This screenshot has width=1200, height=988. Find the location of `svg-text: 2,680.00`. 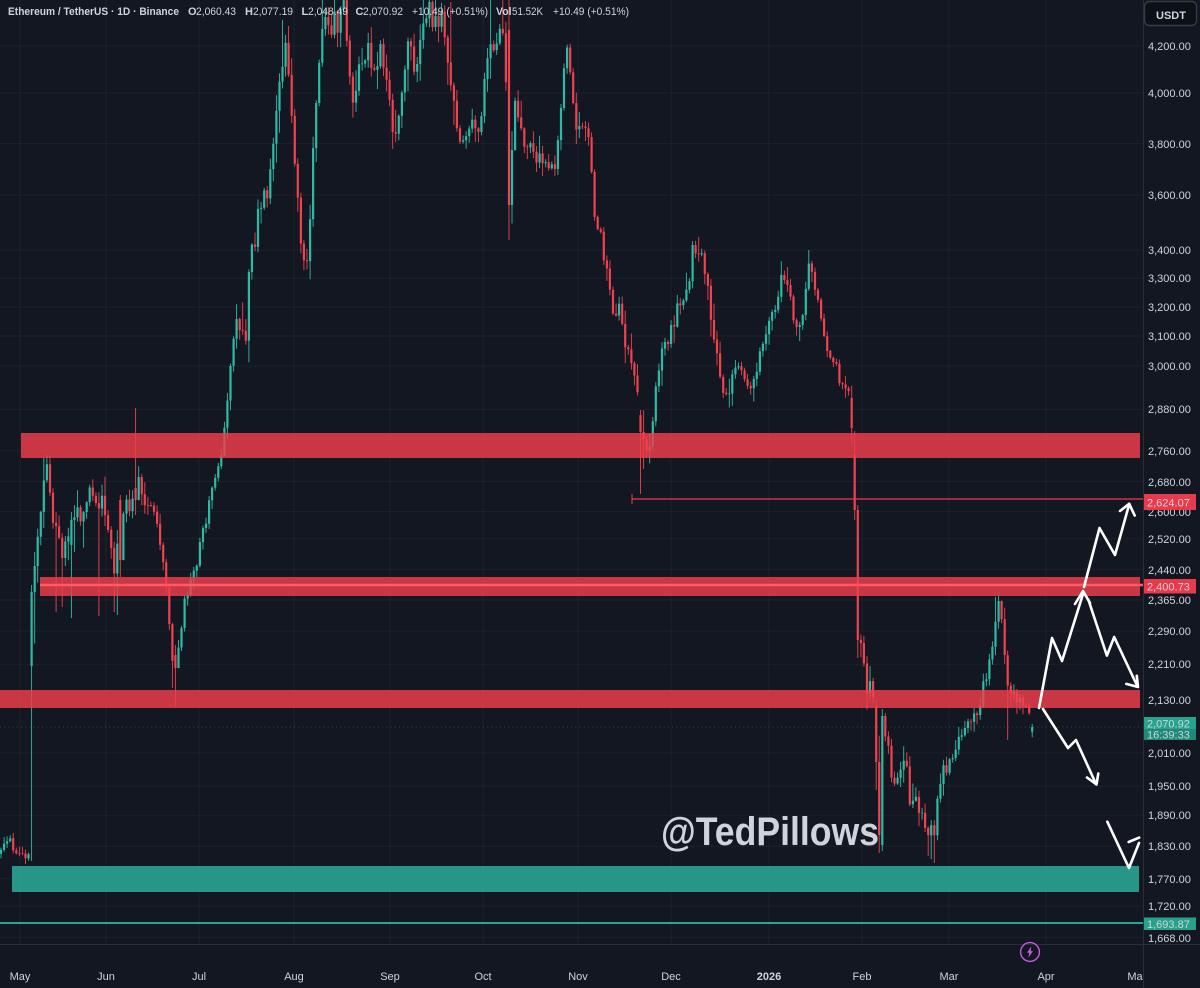

svg-text: 2,680.00 is located at coordinates (1169, 483).